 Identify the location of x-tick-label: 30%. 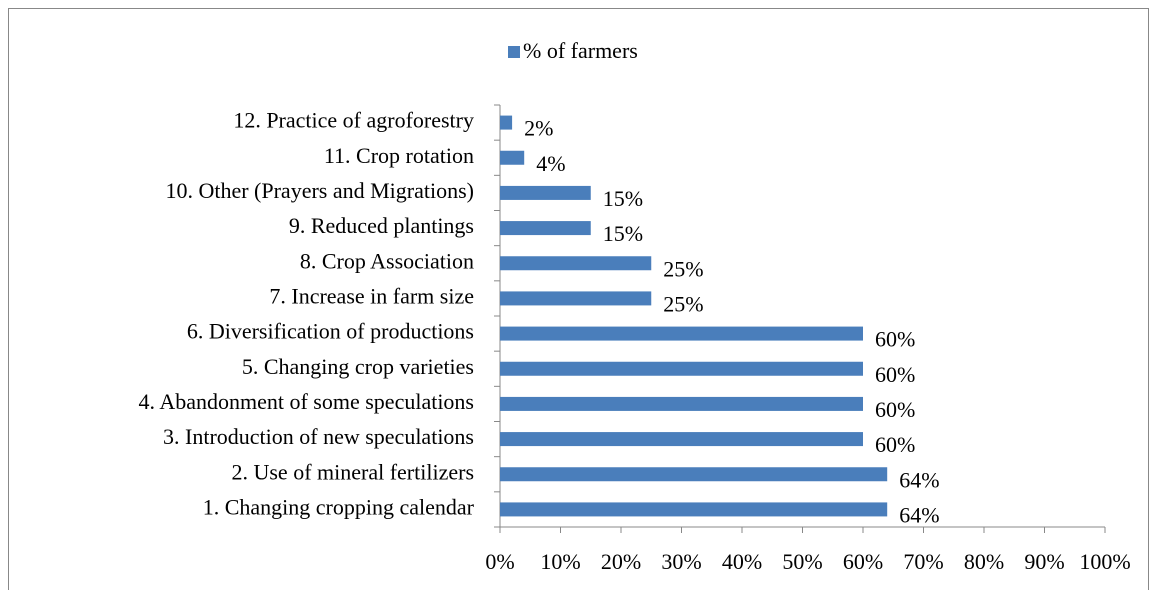
(681, 561).